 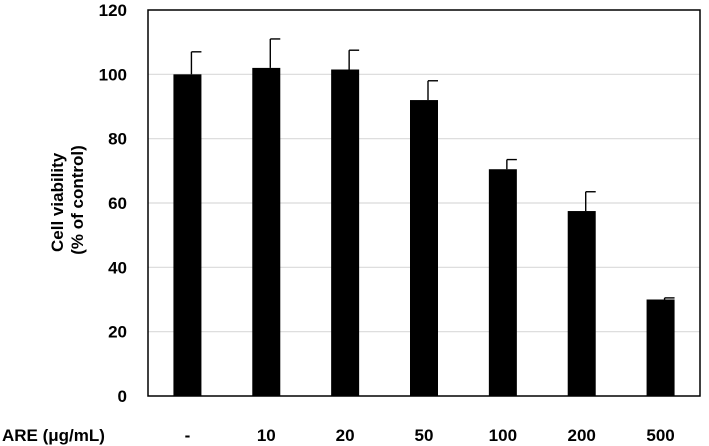 I want to click on y-axis-label: Cell viability (% of control), so click(x=67, y=200).